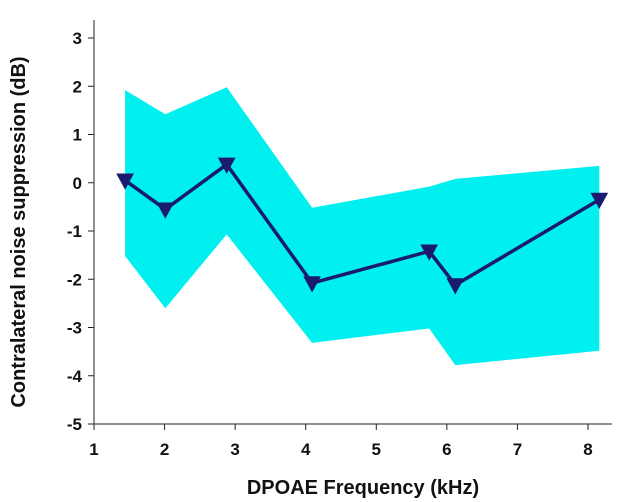 This screenshot has width=621, height=502. Describe the element at coordinates (234, 449) in the screenshot. I see `x-tick-label: 3` at that location.